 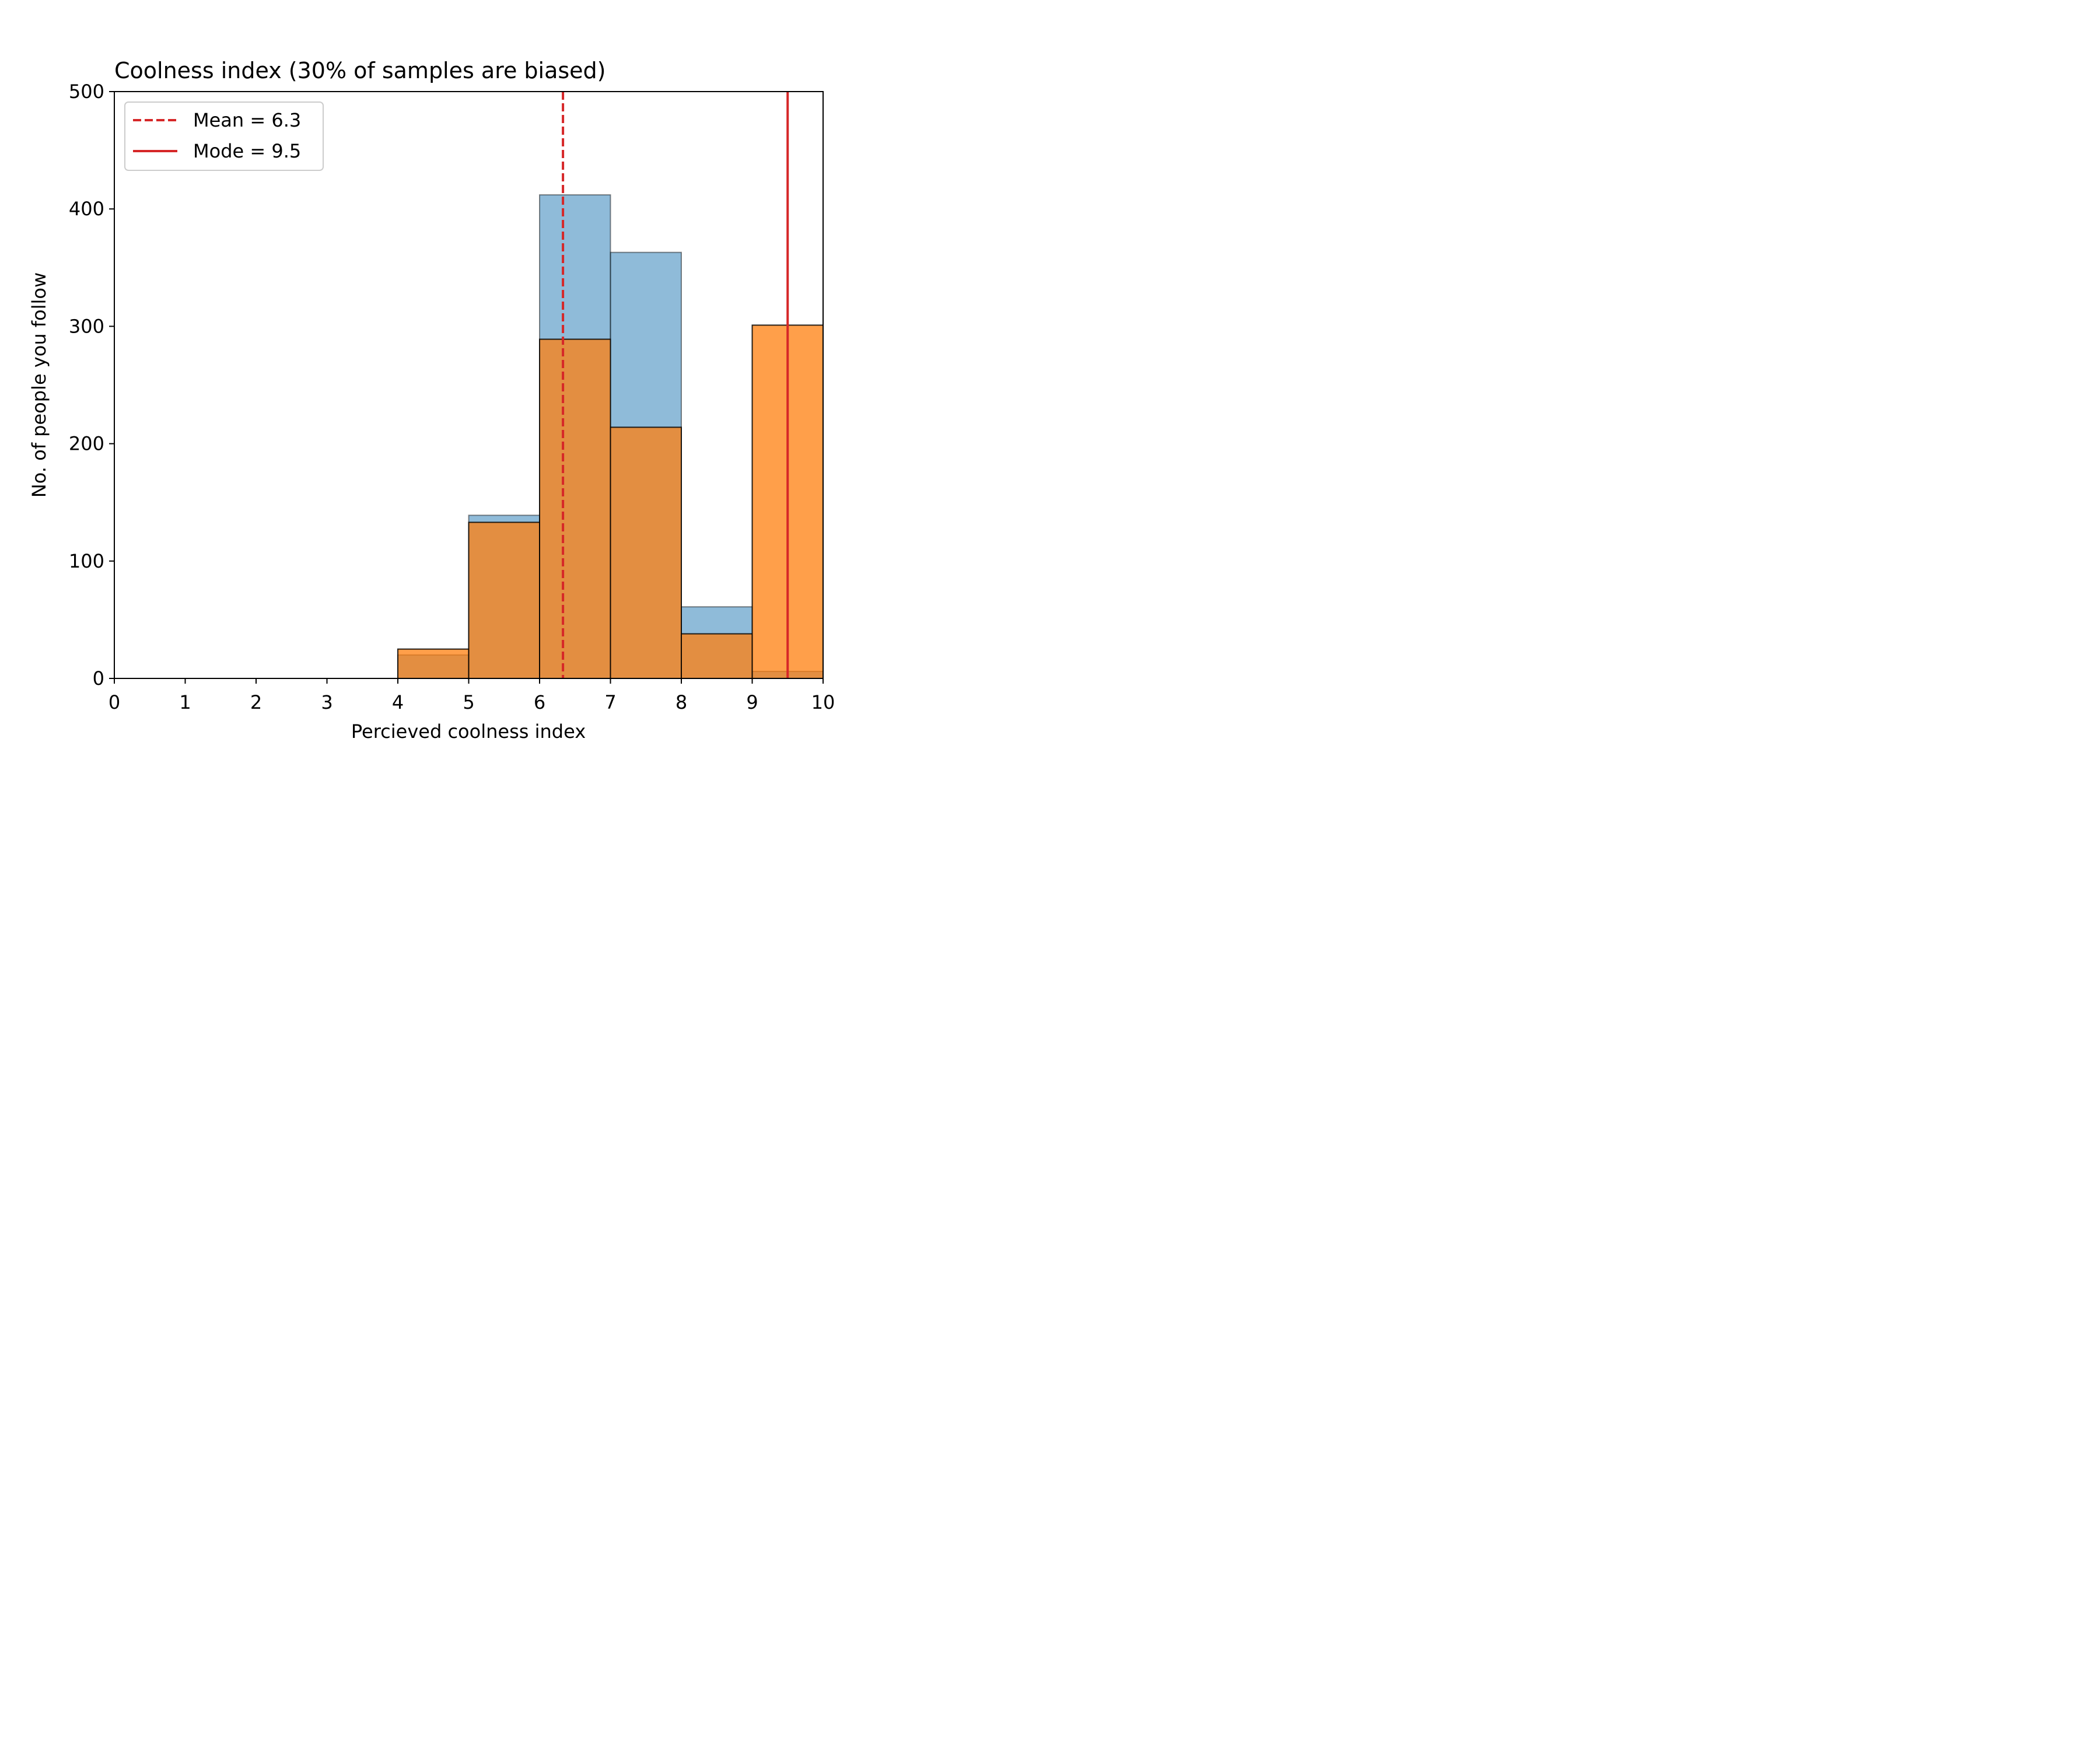 I want to click on y-tick-label: 100, so click(x=86, y=561).